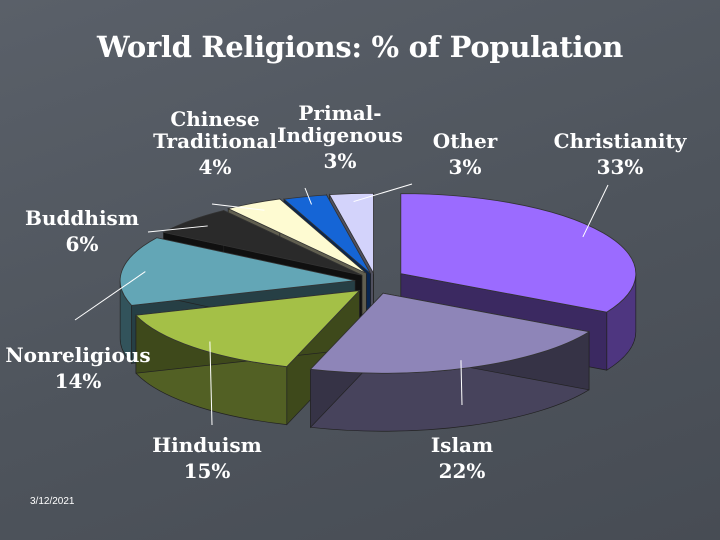  I want to click on slice-value-islam: 22%, so click(462, 471).